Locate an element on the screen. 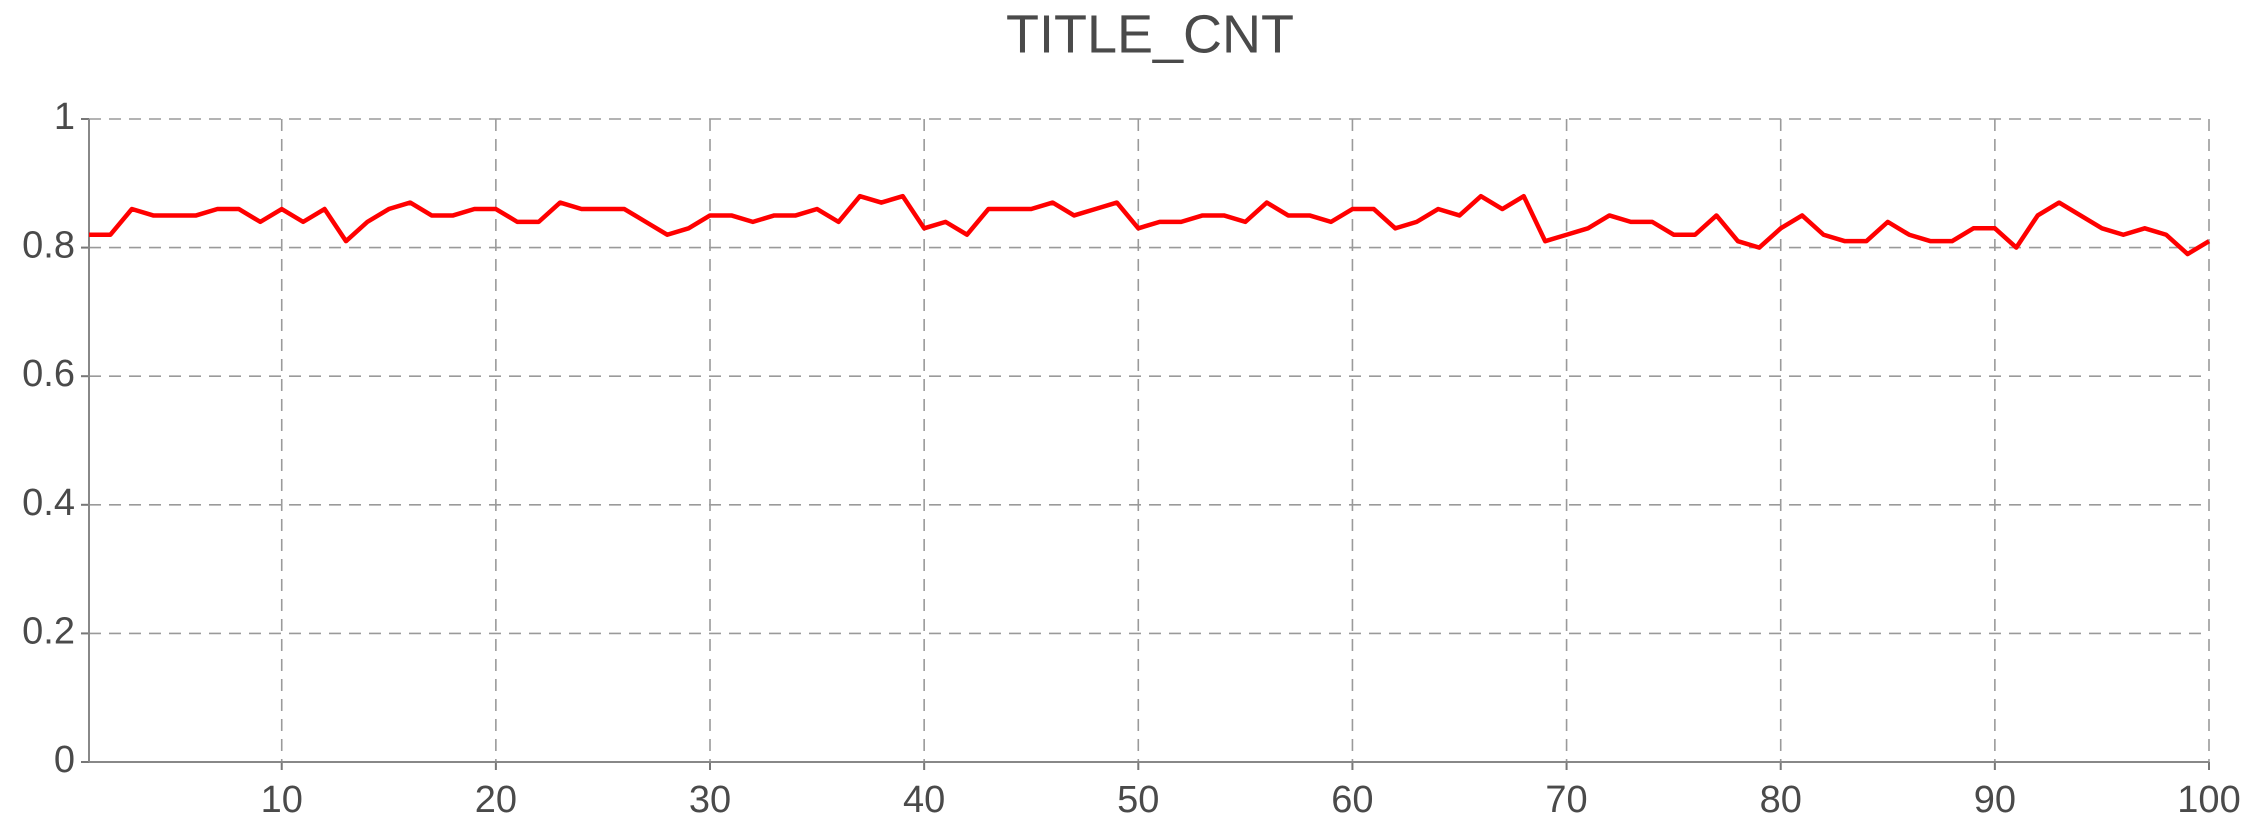 This screenshot has height=825, width=2246. y-tick-label: 1 is located at coordinates (64, 117).